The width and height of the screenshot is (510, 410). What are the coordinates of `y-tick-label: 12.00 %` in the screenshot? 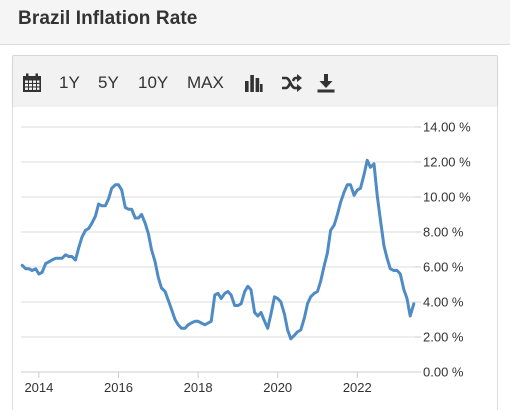 It's located at (447, 162).